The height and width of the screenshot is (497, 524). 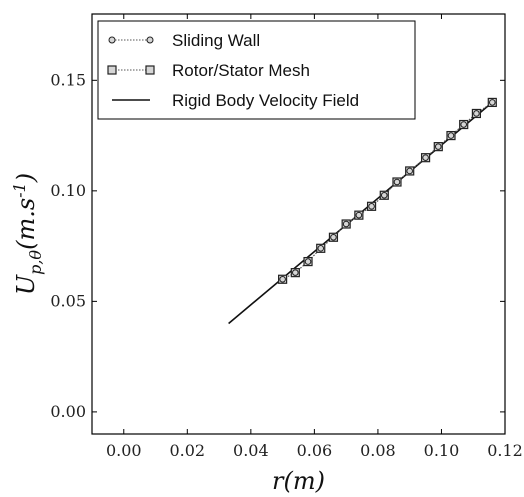 I want to click on x-tick-label: 0.12, so click(x=505, y=450).